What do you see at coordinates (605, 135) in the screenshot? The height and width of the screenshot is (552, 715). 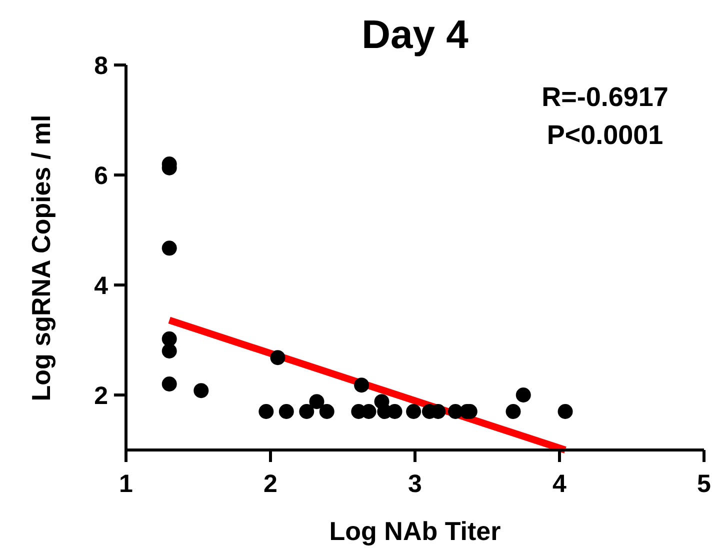 I see `annotation: P<0.0001` at bounding box center [605, 135].